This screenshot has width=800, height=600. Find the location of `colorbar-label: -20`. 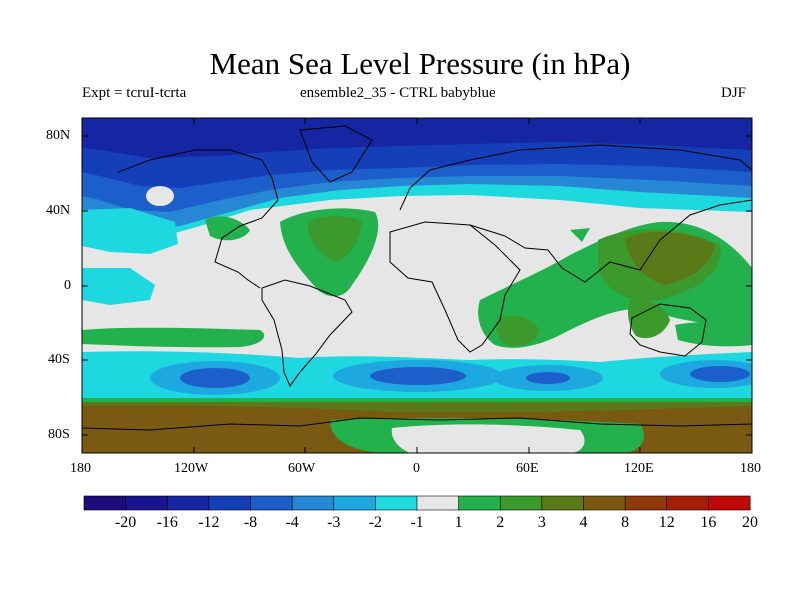

colorbar-label: -20 is located at coordinates (125, 522).